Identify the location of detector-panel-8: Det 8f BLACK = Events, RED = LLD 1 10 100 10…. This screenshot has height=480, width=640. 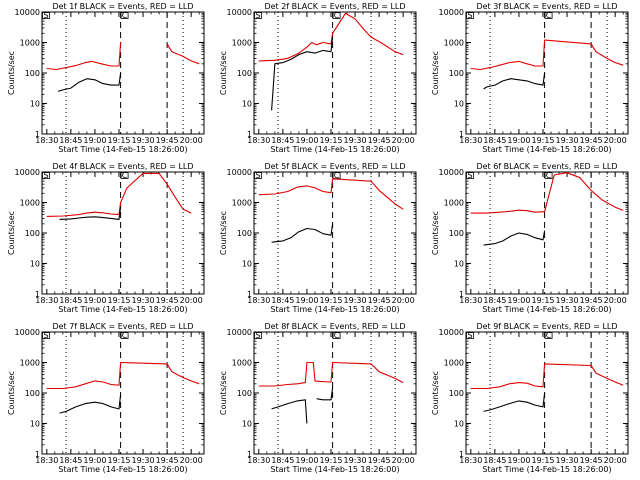
(318, 398).